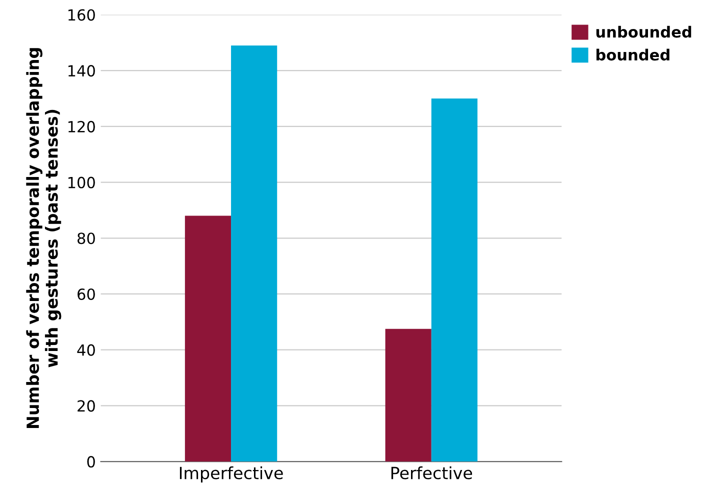 The image size is (720, 491). Describe the element at coordinates (644, 32) in the screenshot. I see `legend-label: unbounded` at that location.